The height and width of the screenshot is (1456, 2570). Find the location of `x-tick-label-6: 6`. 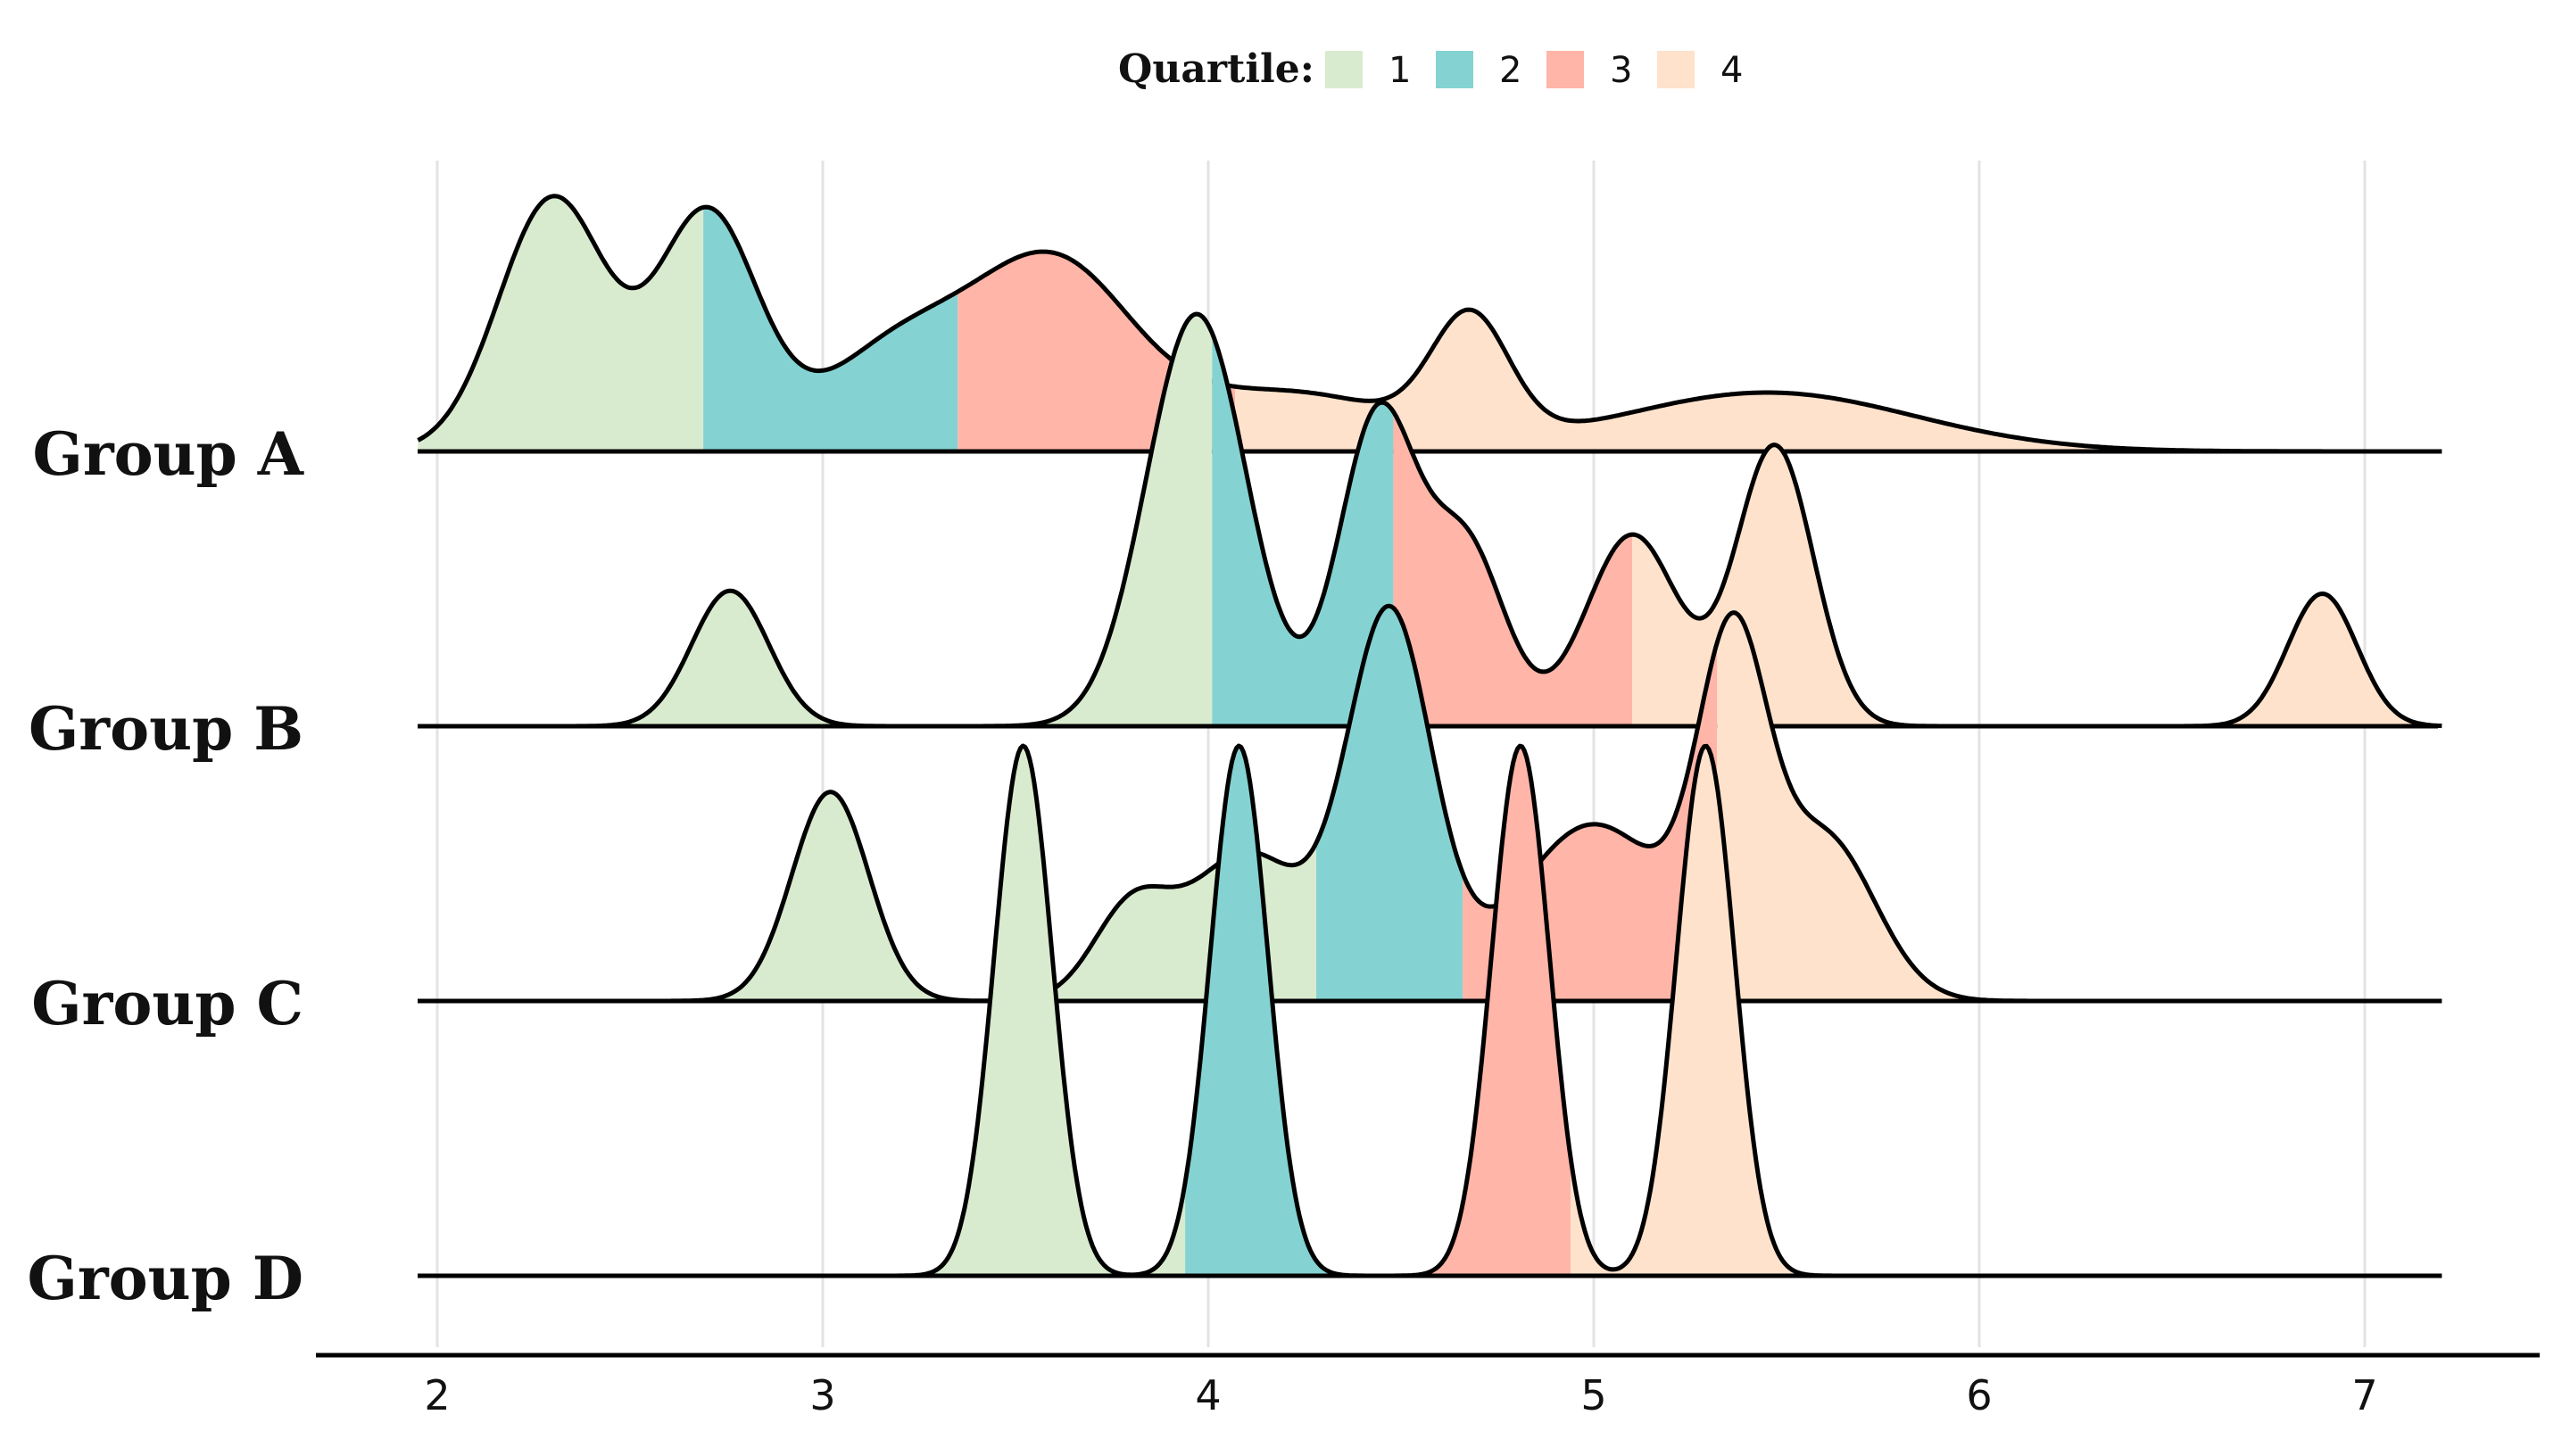

x-tick-label-6: 6 is located at coordinates (1979, 1395).